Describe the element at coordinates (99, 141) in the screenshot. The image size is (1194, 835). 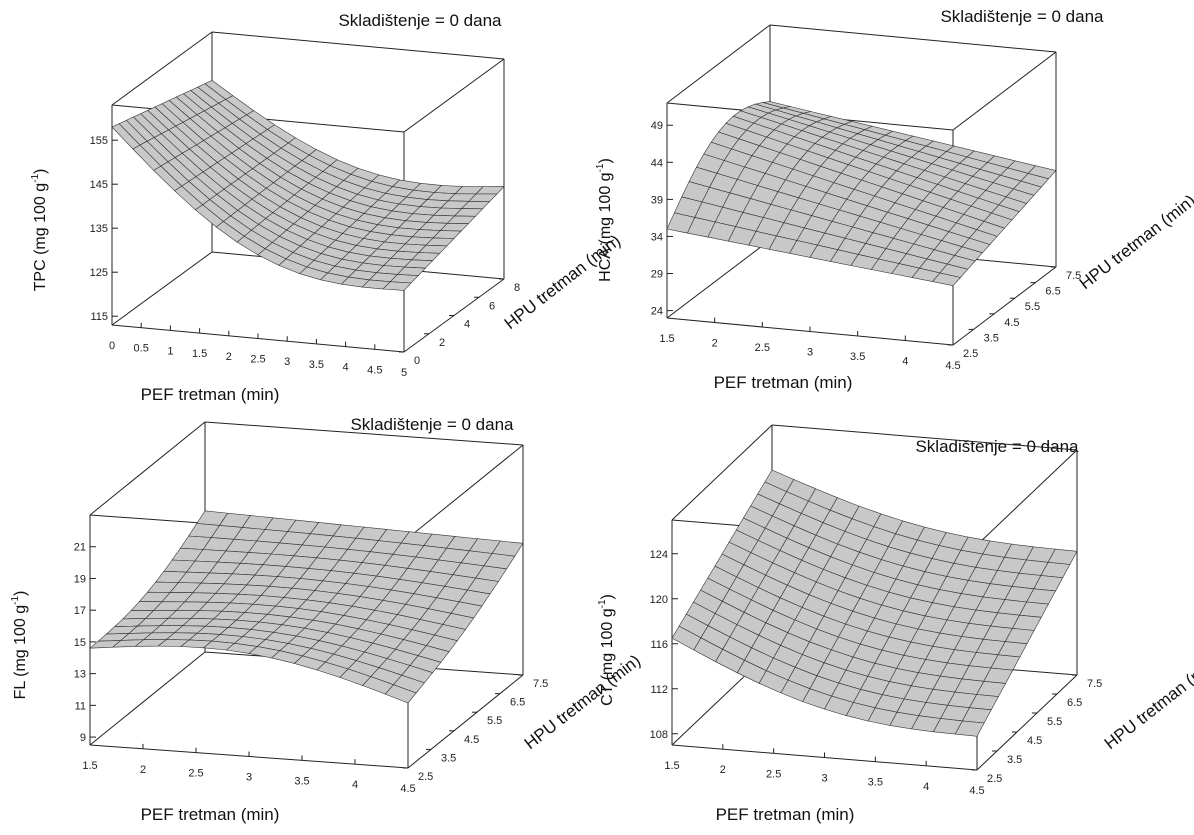
I see `z-tick-label: 155` at that location.